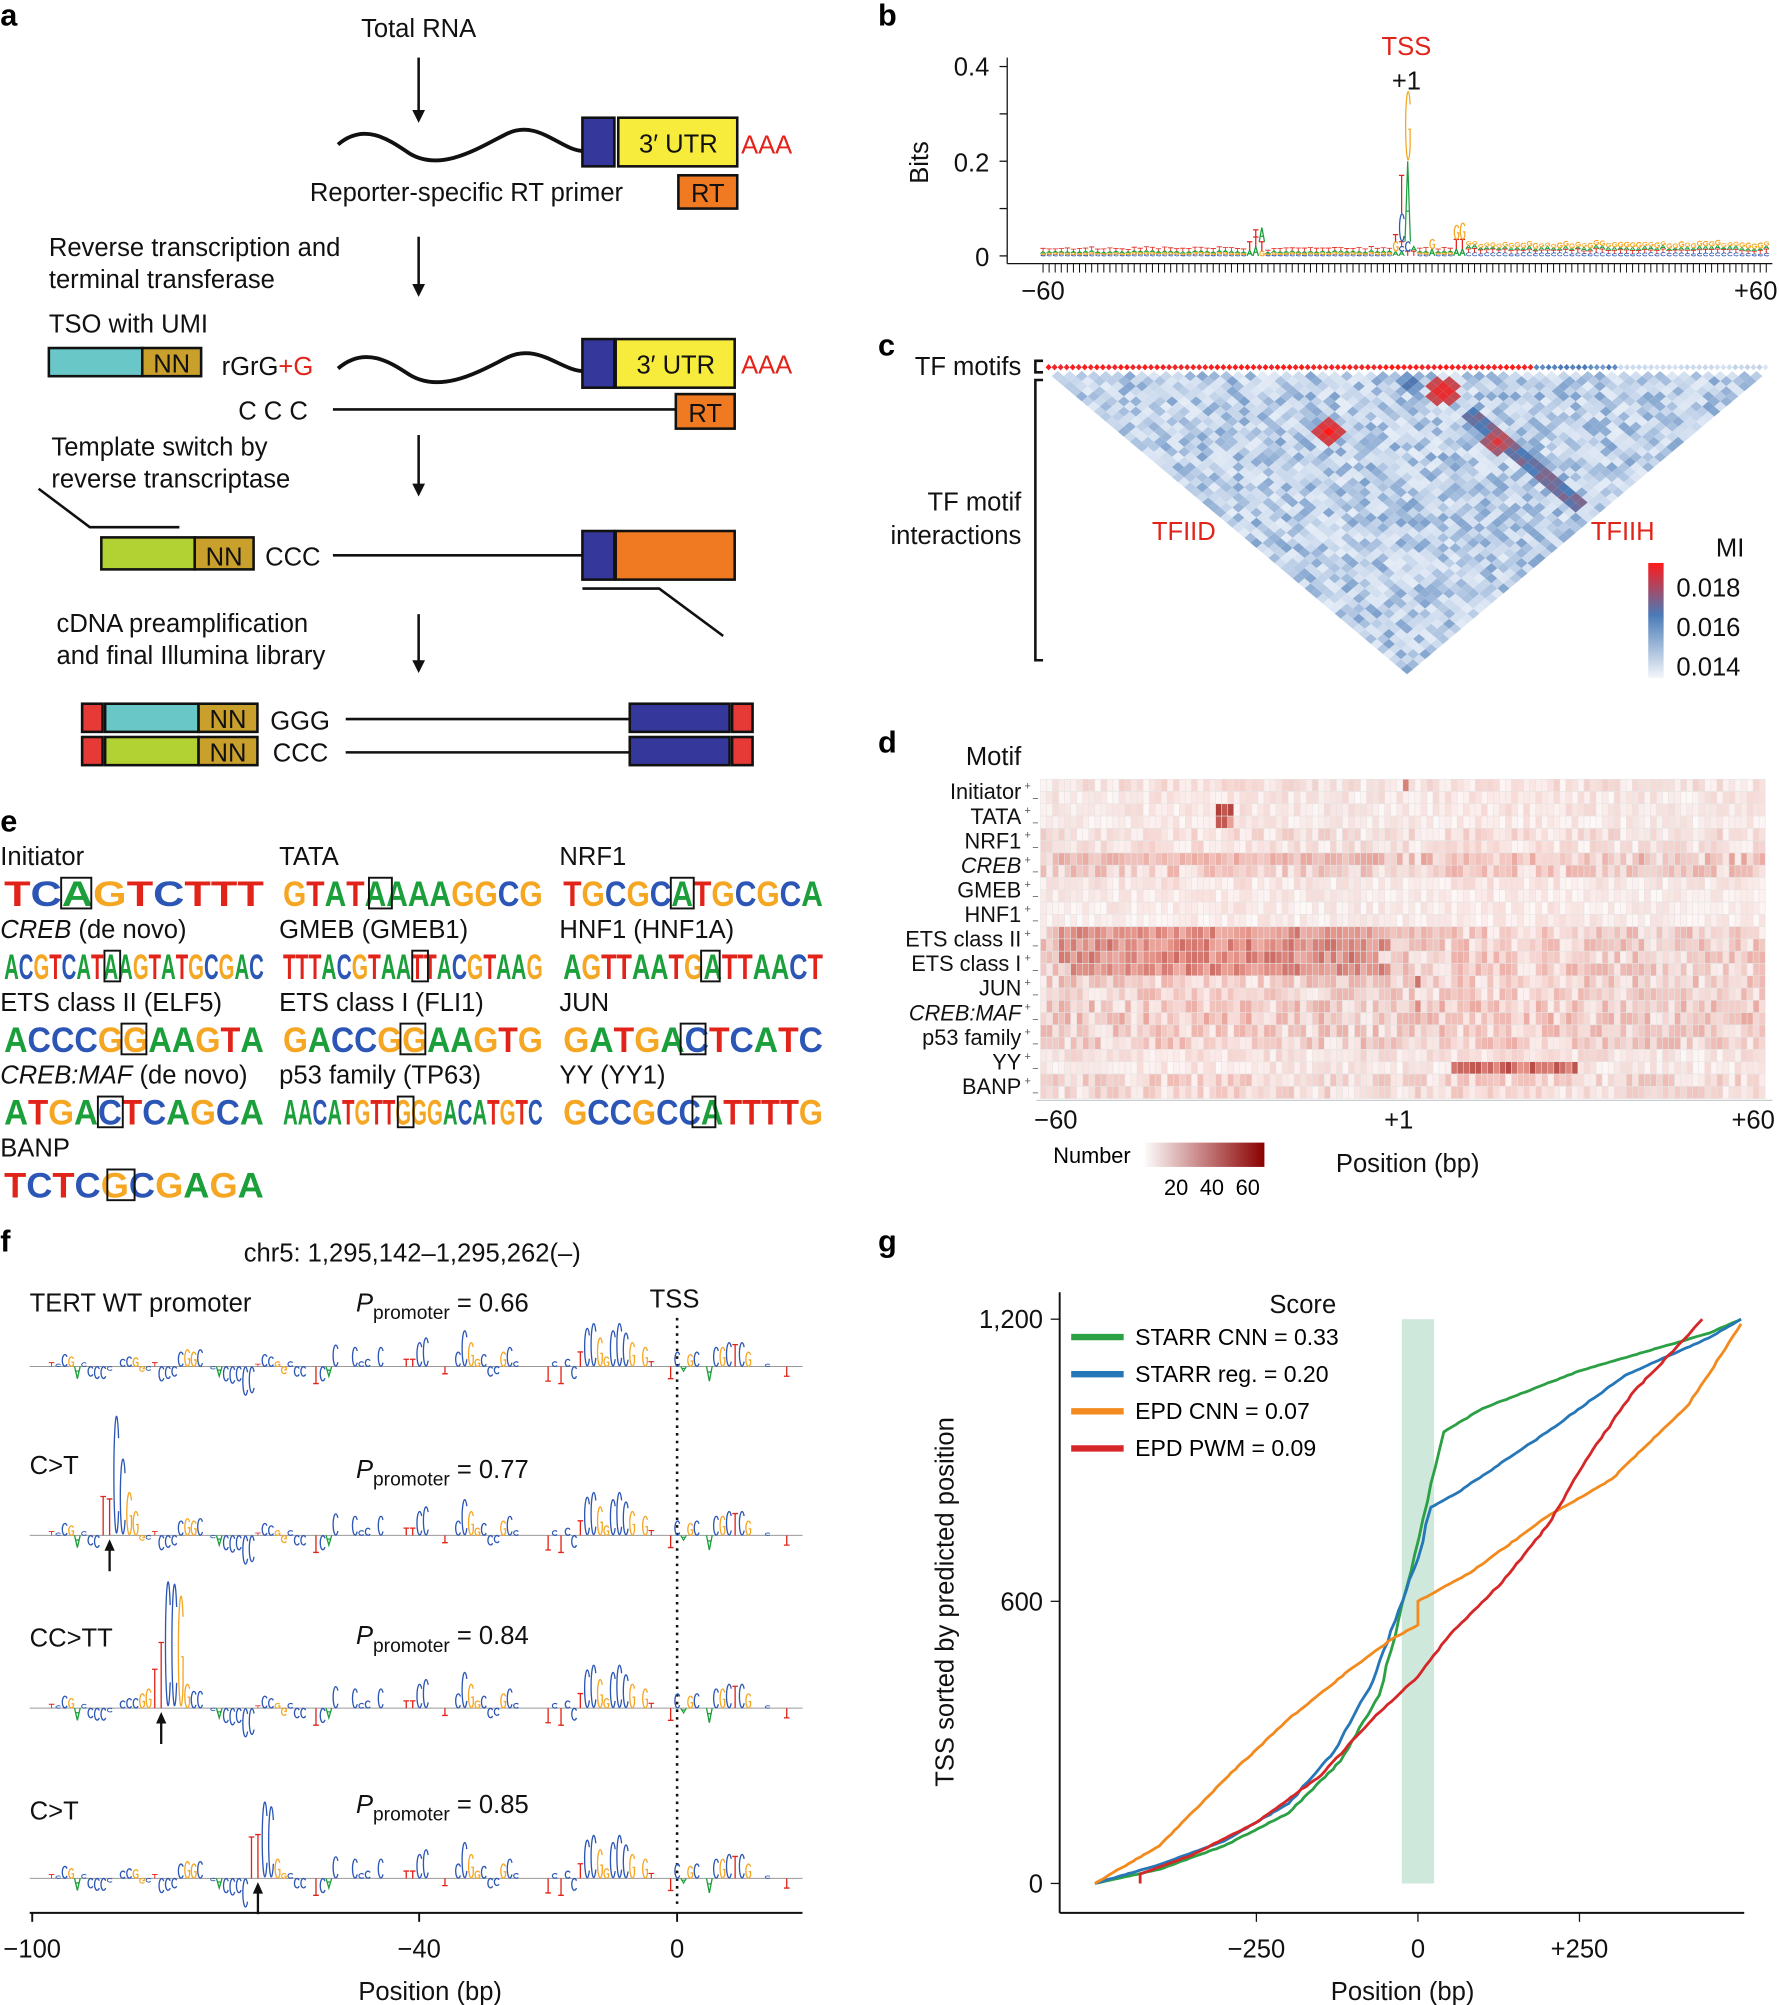 This screenshot has width=1779, height=2005. I want to click on logo-glyph-C, so click(1687, 255).